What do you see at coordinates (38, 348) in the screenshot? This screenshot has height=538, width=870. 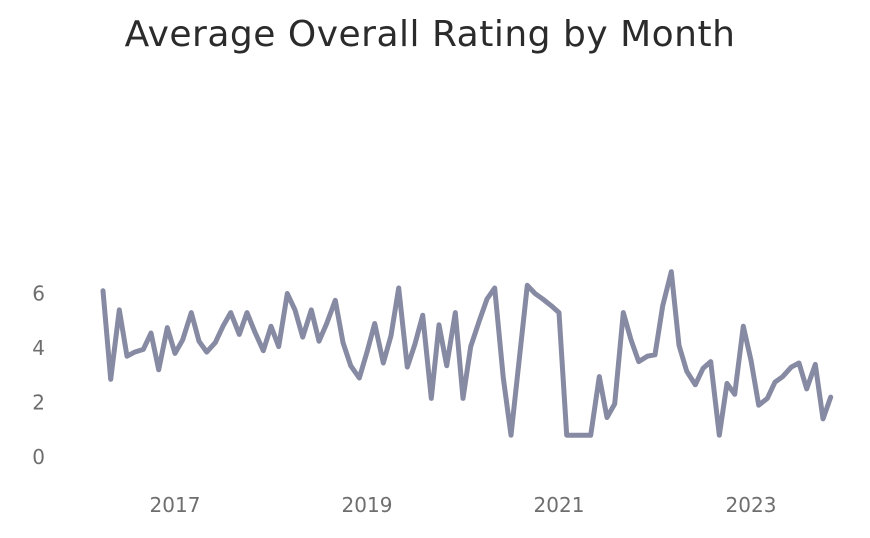 I see `y-tick-label: 4` at bounding box center [38, 348].